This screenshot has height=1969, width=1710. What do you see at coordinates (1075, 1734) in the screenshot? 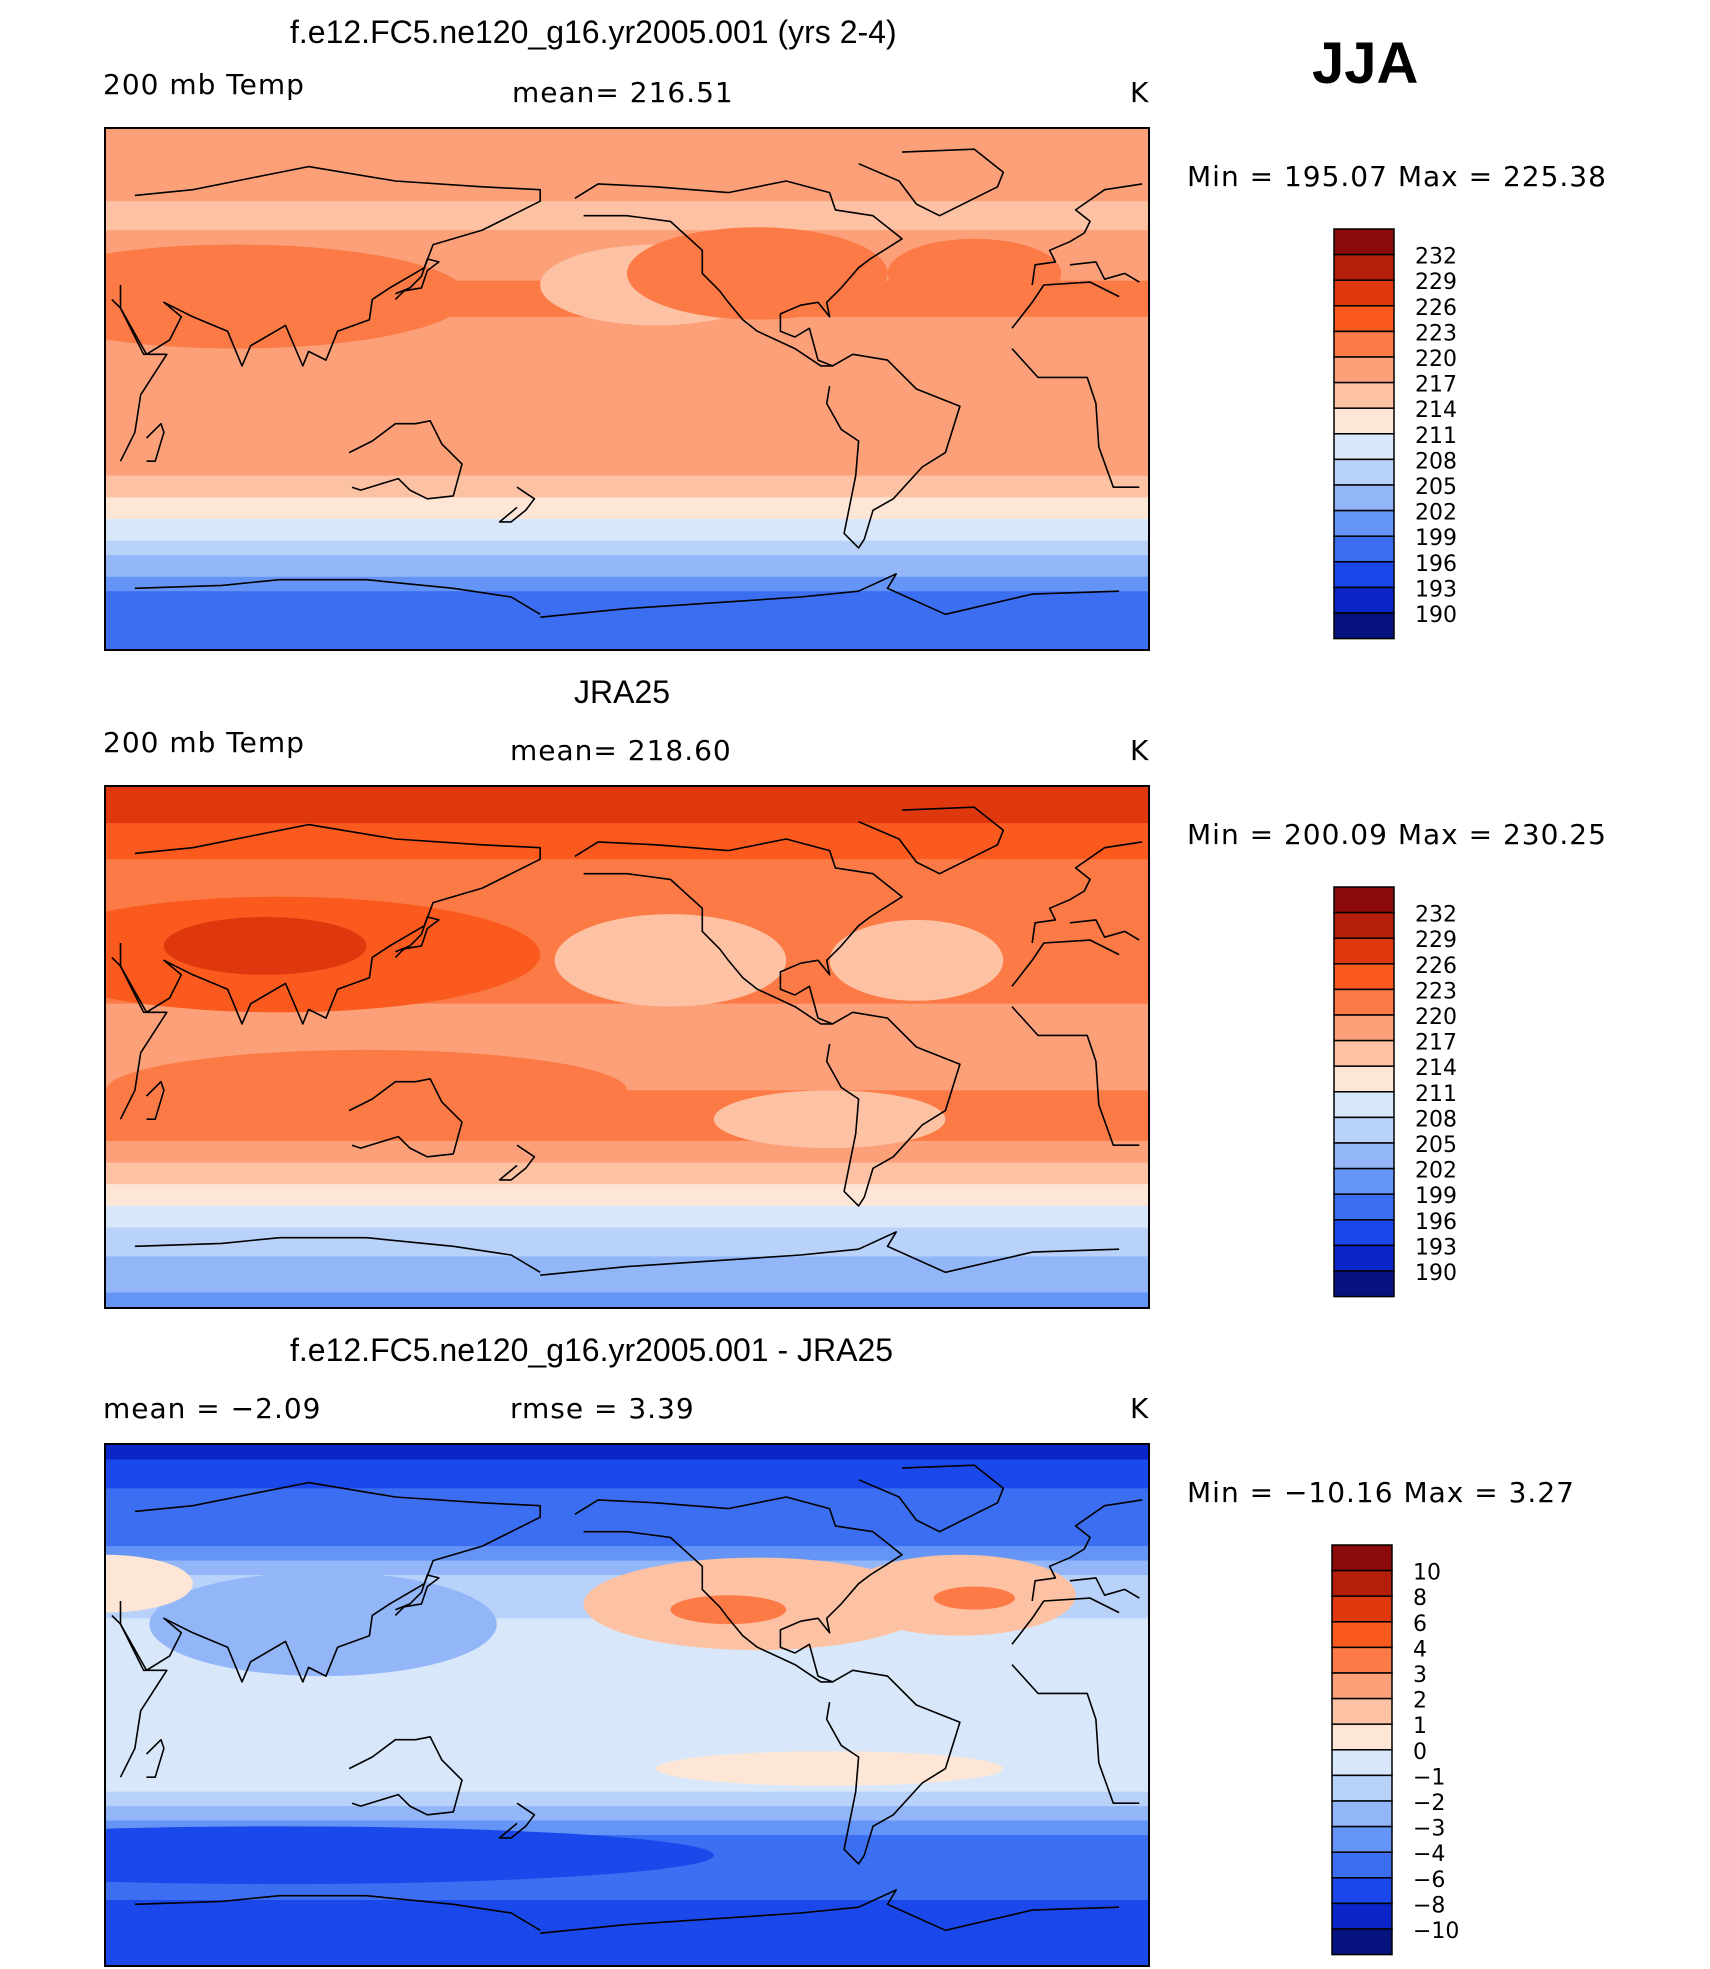
I see `africa-outline` at bounding box center [1075, 1734].